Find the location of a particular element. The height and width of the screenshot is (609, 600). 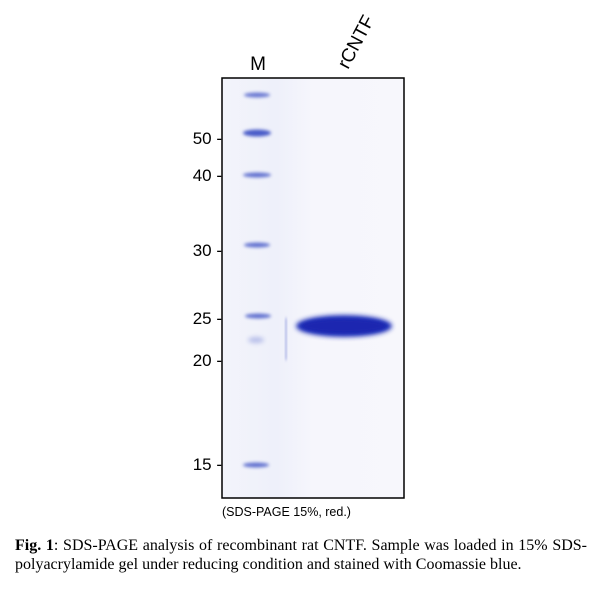

sample-band-core is located at coordinates (344, 326).